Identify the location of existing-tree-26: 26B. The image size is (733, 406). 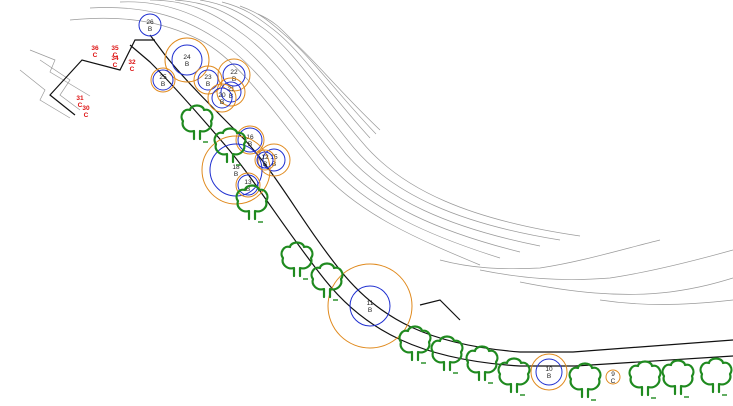
(150, 25).